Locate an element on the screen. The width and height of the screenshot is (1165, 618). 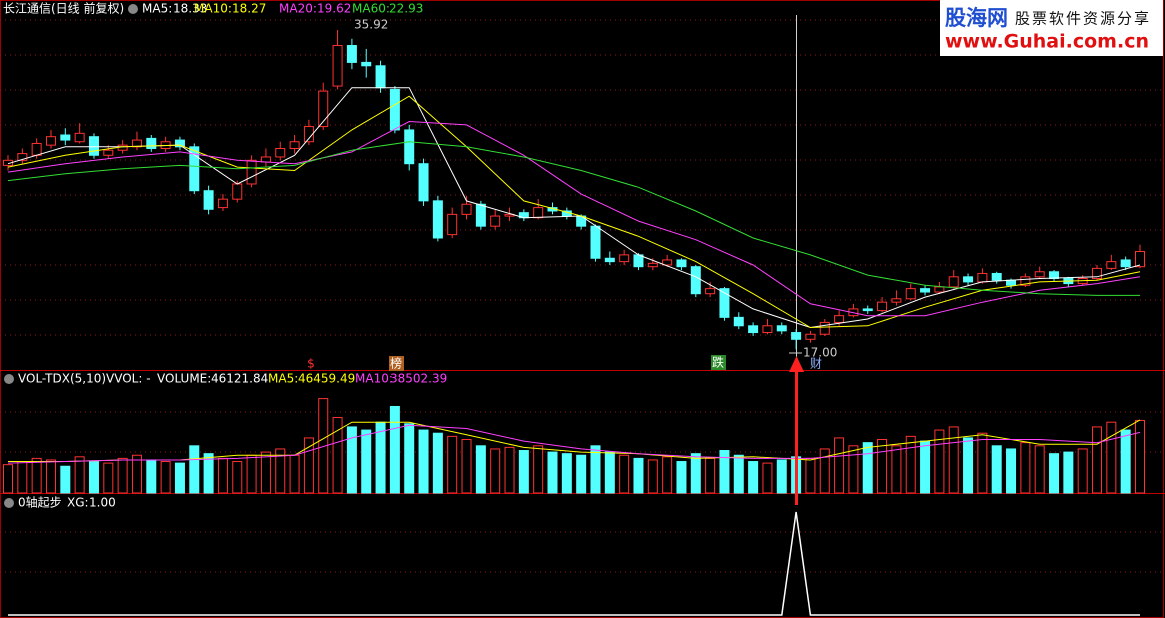
marker: 榜 is located at coordinates (396, 363).